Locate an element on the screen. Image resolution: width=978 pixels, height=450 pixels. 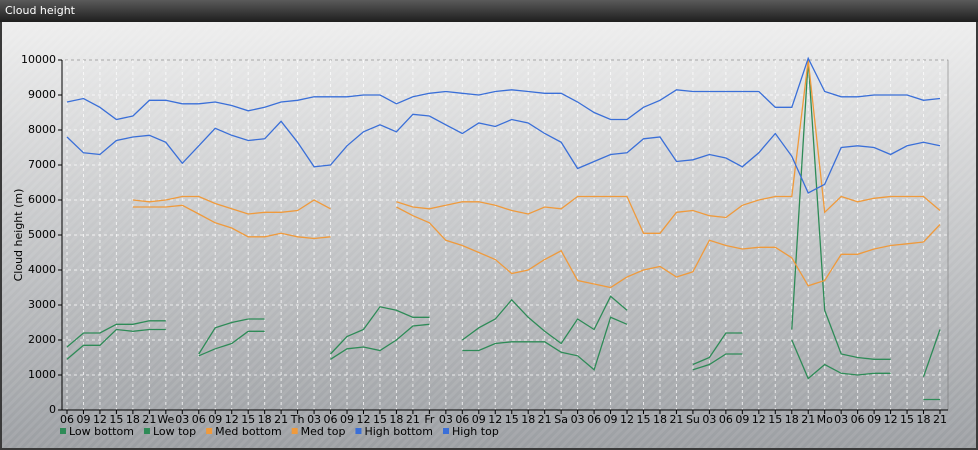
x-tick-label: Su is located at coordinates (693, 419).